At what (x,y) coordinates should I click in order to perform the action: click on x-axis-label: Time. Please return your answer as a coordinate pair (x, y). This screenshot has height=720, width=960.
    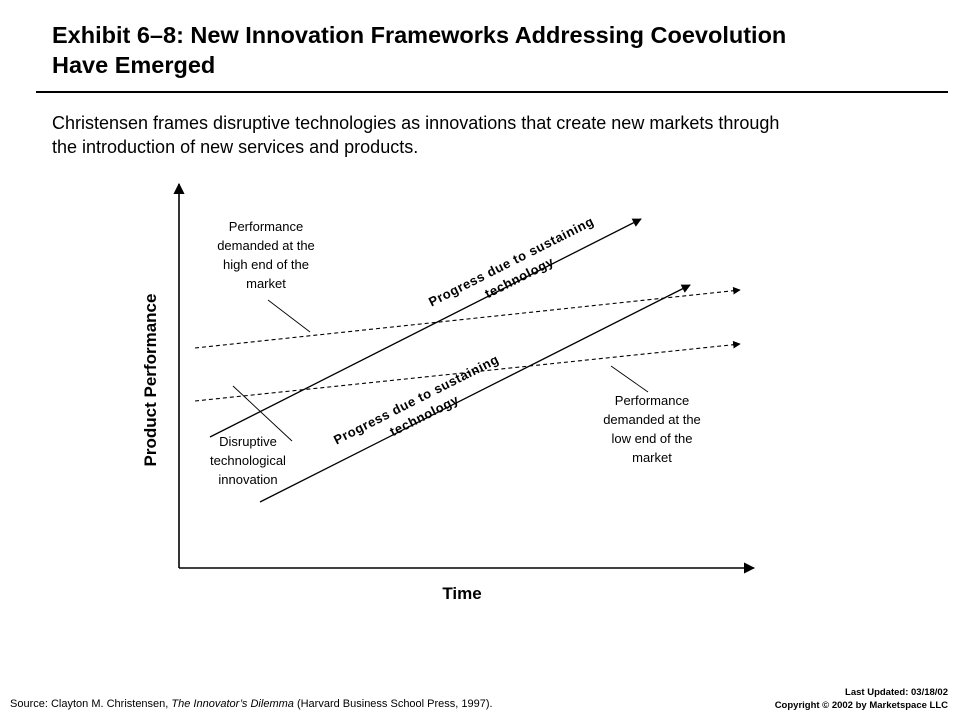
    Looking at the image, I should click on (461, 593).